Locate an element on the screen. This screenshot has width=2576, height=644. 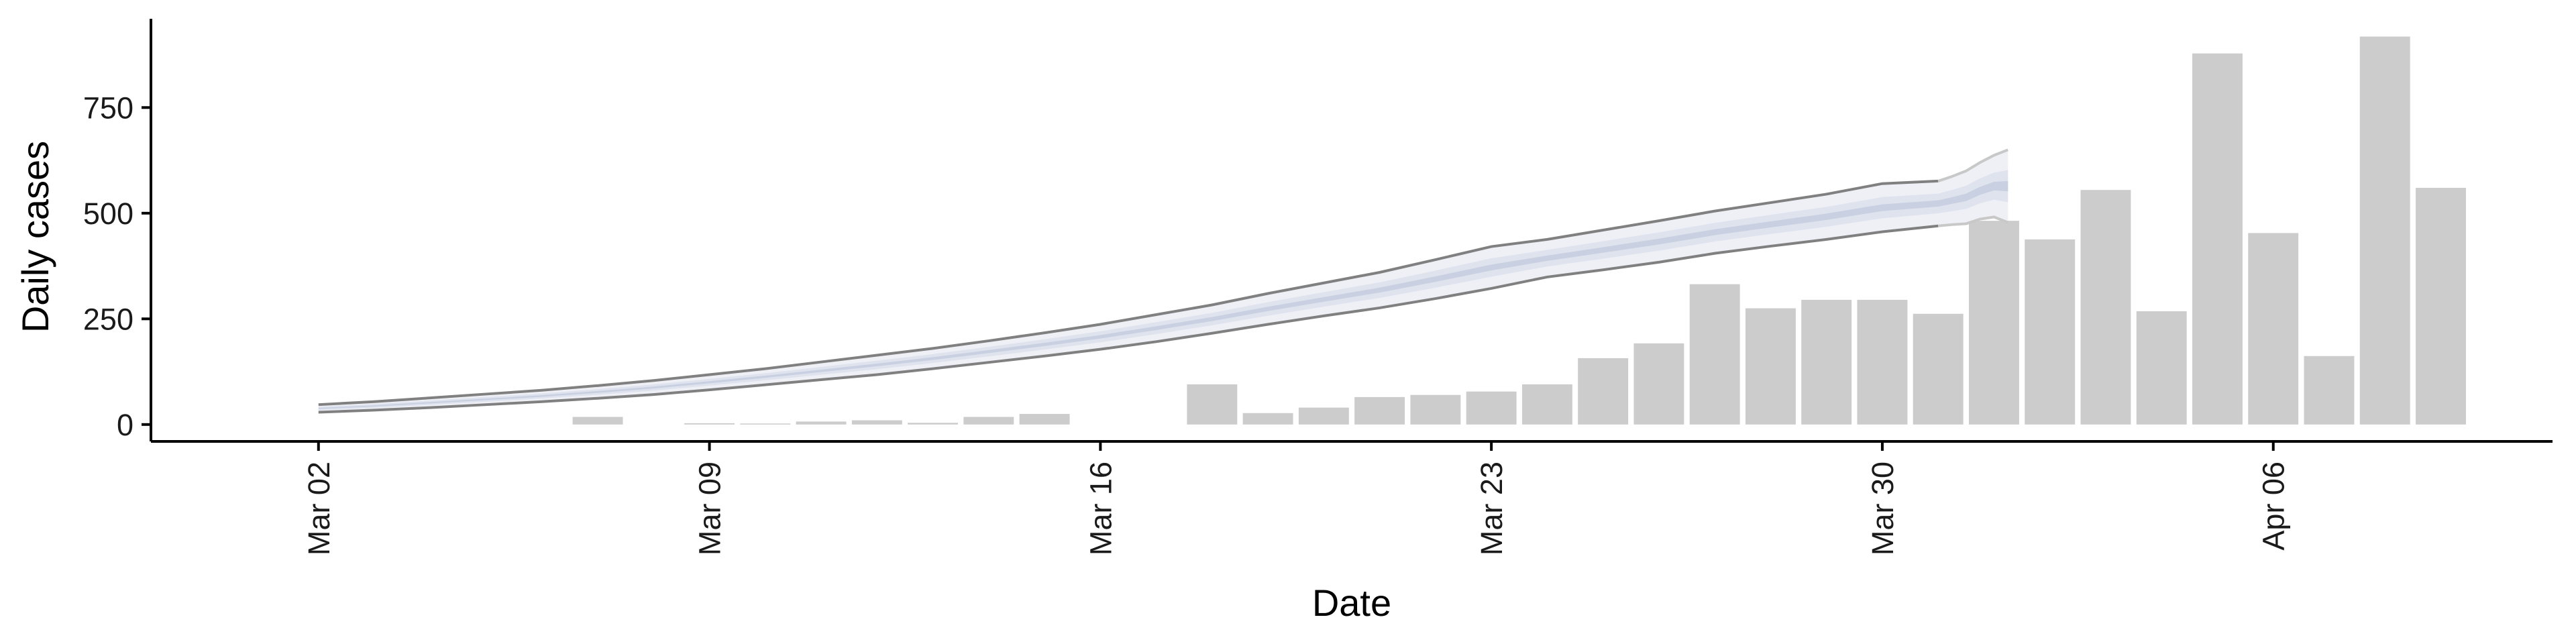
x-axis-title: Date is located at coordinates (1351, 603).